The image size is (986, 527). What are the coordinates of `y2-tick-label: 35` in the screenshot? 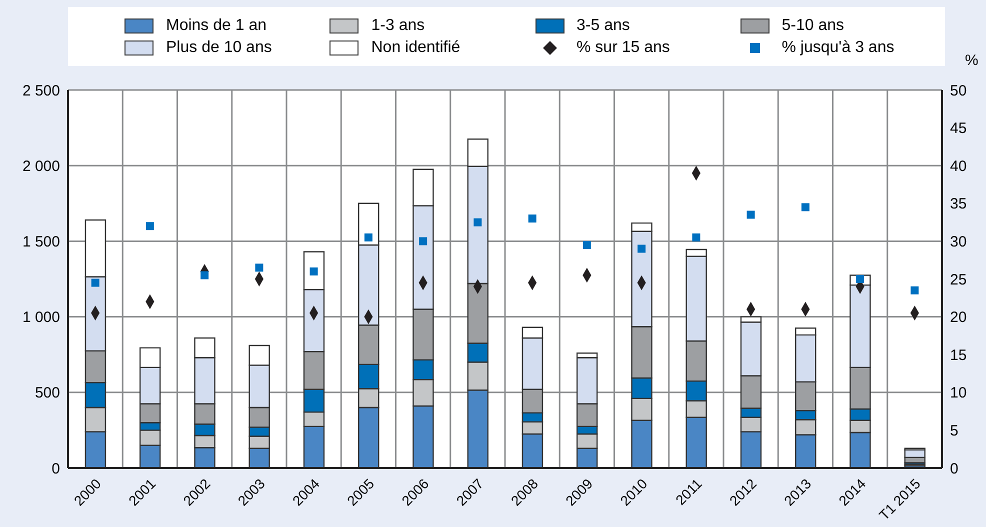 It's located at (958, 204).